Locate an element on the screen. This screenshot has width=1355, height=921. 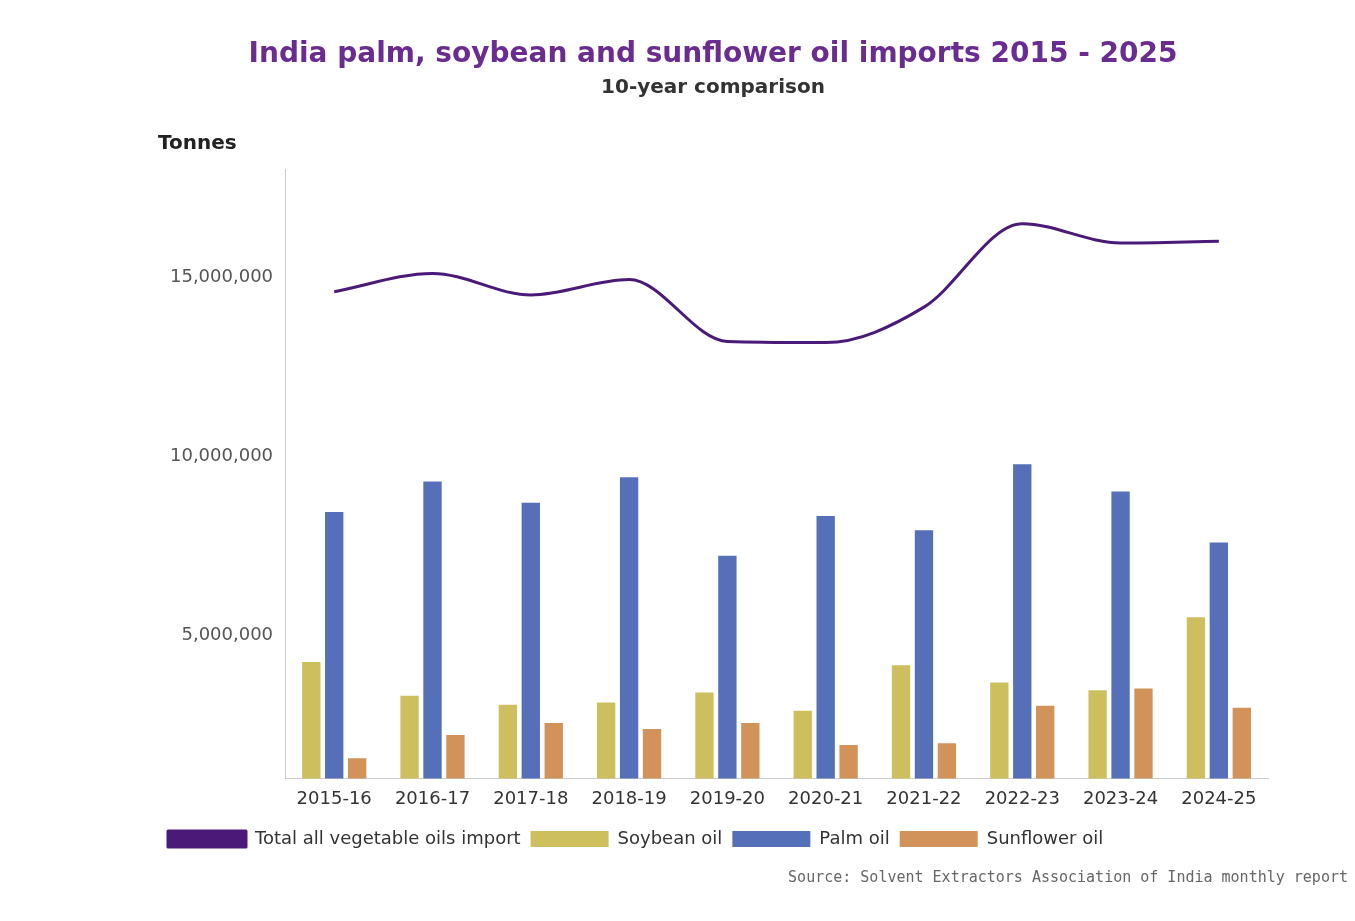
x-tick-label: 2015-16 is located at coordinates (334, 797).